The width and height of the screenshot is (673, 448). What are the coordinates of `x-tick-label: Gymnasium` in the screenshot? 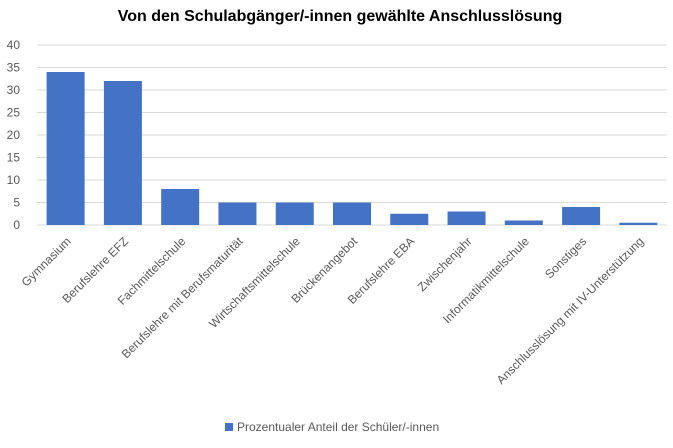 It's located at (46, 261).